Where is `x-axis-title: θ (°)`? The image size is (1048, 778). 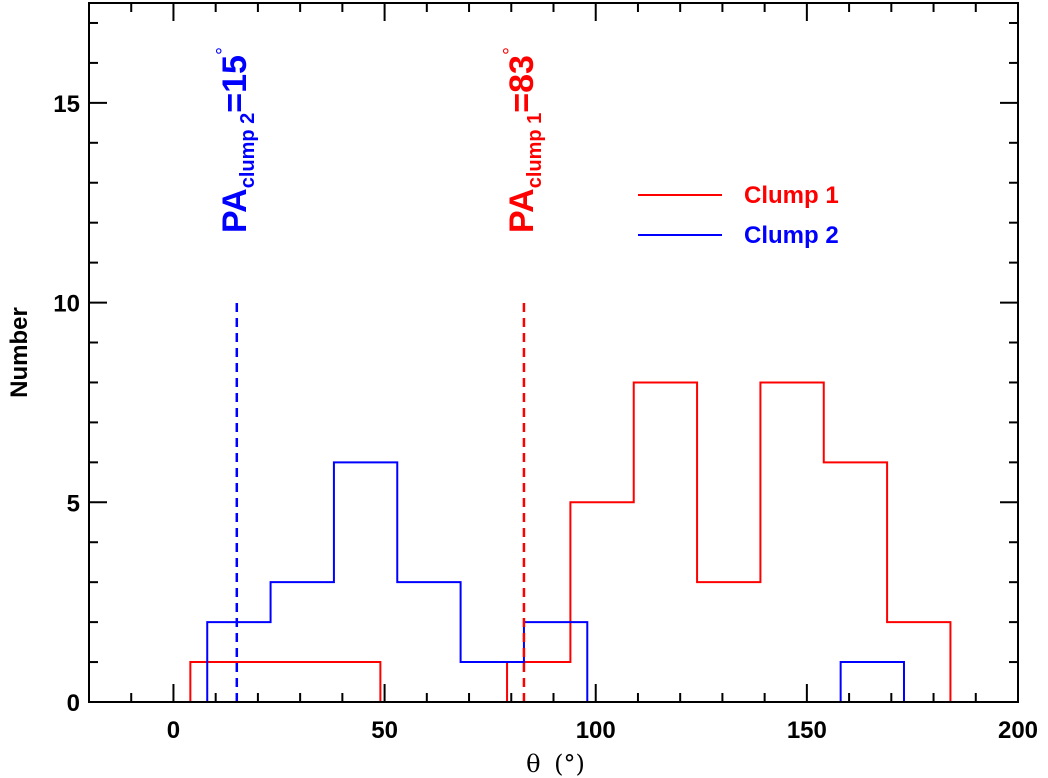
x-axis-title: θ (°) is located at coordinates (555, 764).